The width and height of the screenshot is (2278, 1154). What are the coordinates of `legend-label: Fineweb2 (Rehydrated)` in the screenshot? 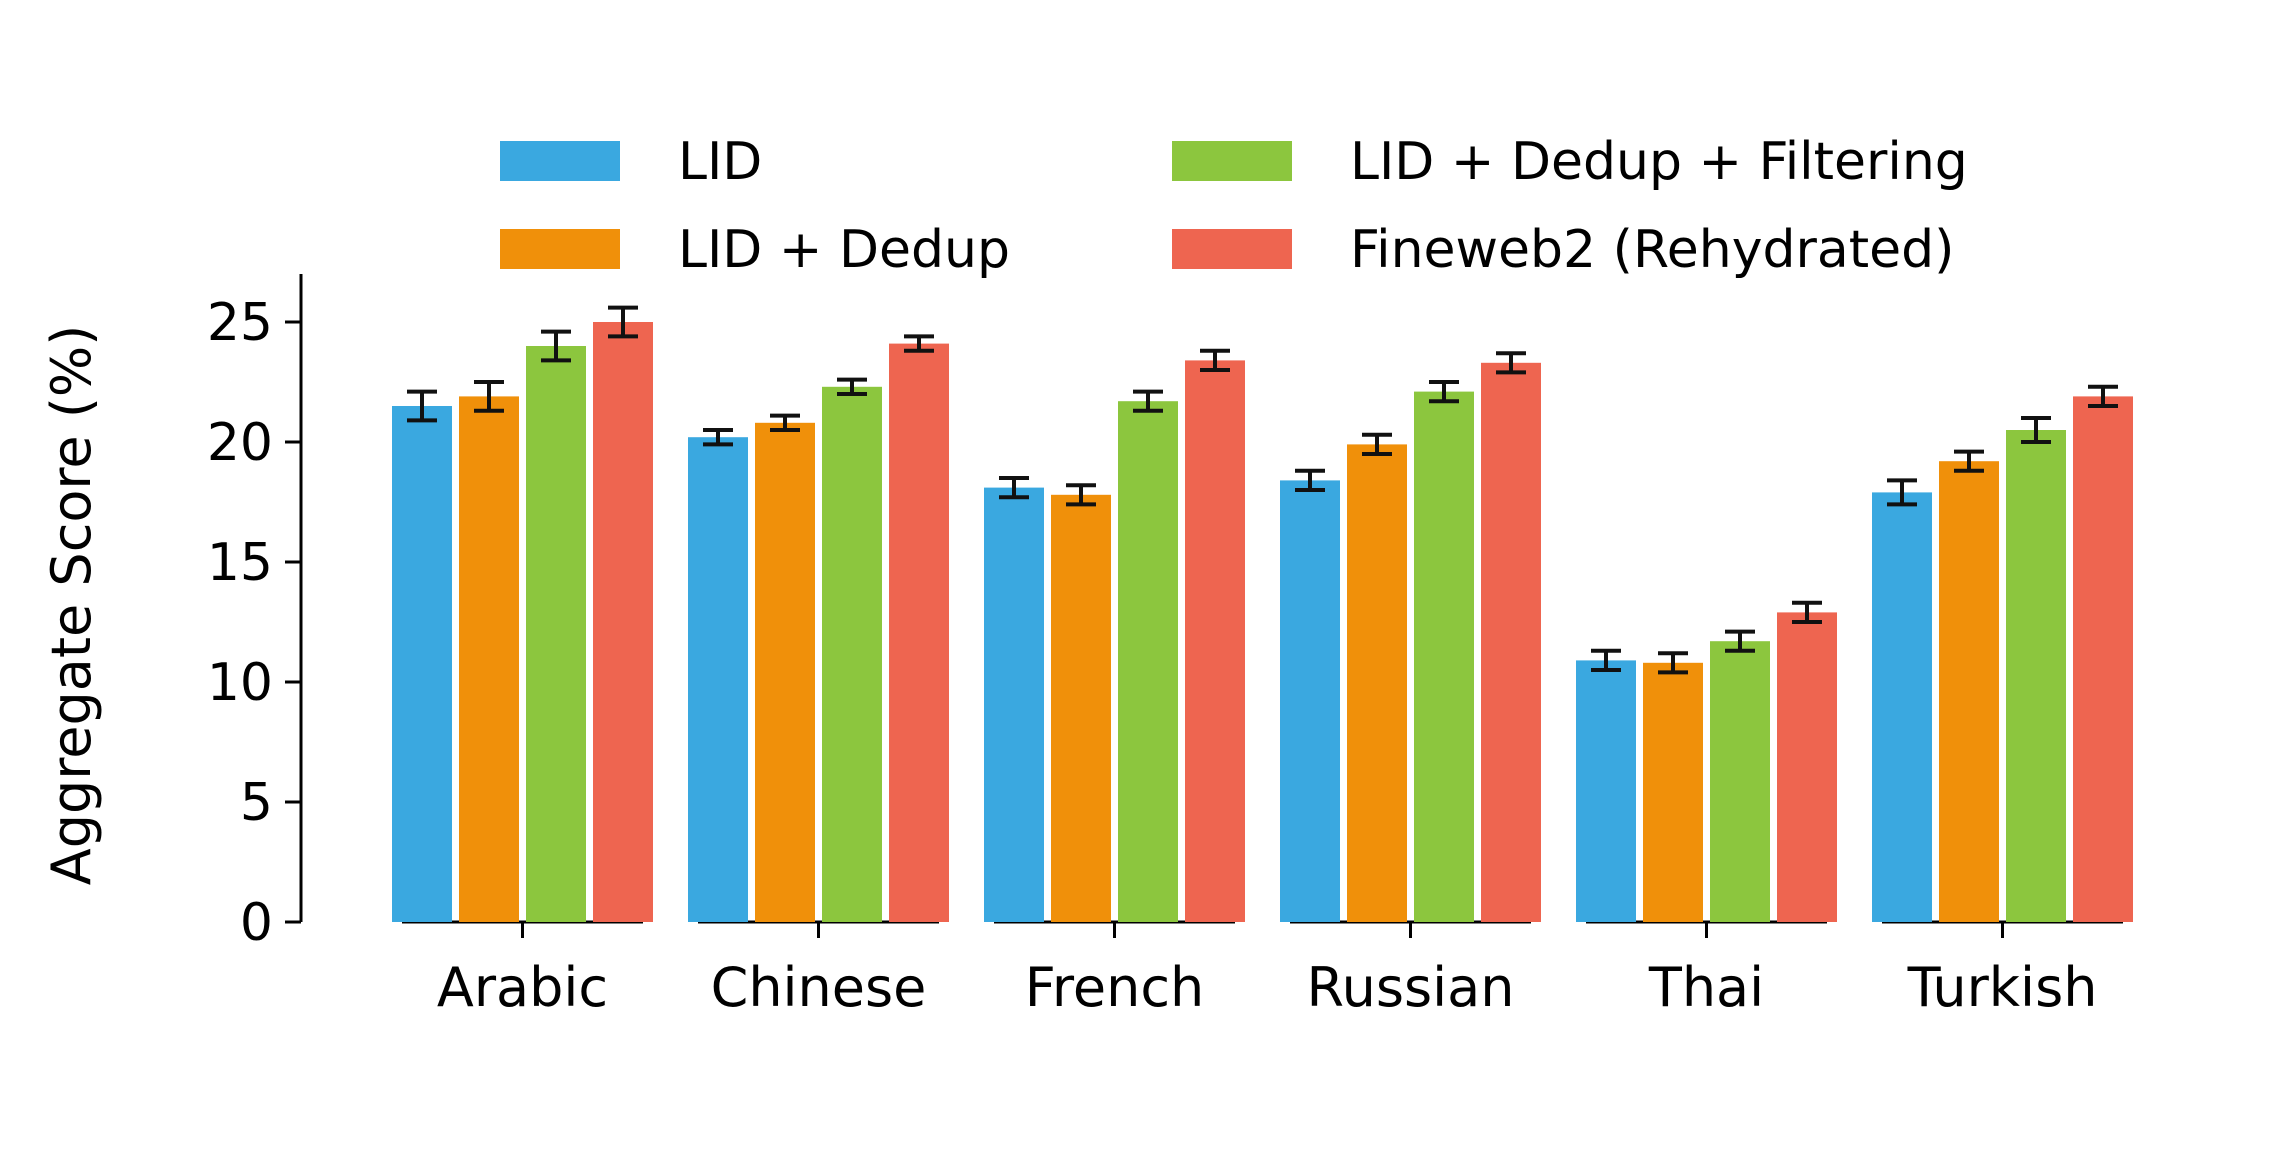 It's located at (1652, 250).